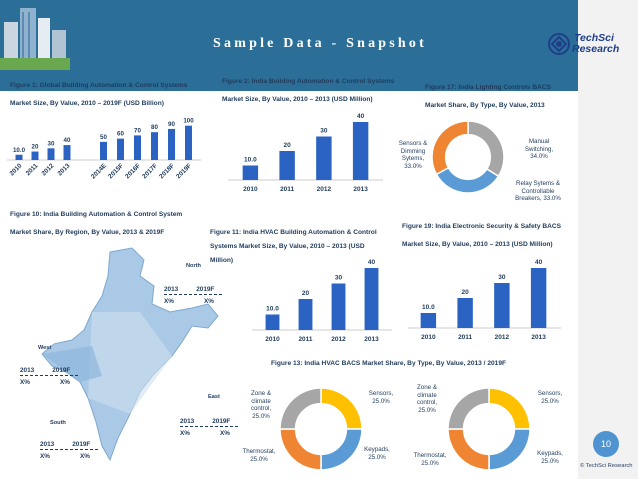 This screenshot has width=638, height=479. I want to click on fig13b-label-keypads: Keypads, 25.0%, so click(550, 457).